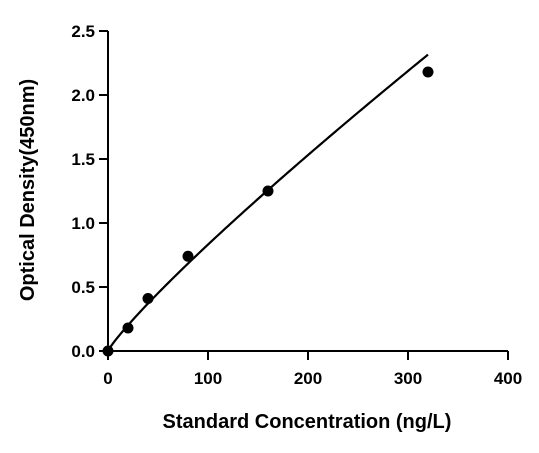  What do you see at coordinates (83, 351) in the screenshot?
I see `y-tick-label: 0.0` at bounding box center [83, 351].